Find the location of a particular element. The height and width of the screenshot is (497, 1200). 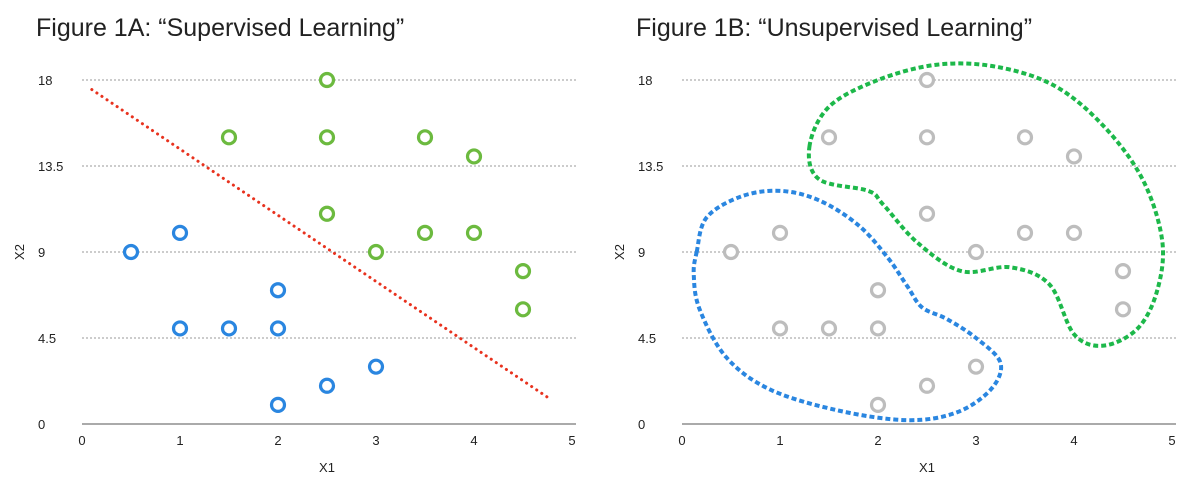

chart-title: Figure 1A: “Supervised Learning” is located at coordinates (220, 28).